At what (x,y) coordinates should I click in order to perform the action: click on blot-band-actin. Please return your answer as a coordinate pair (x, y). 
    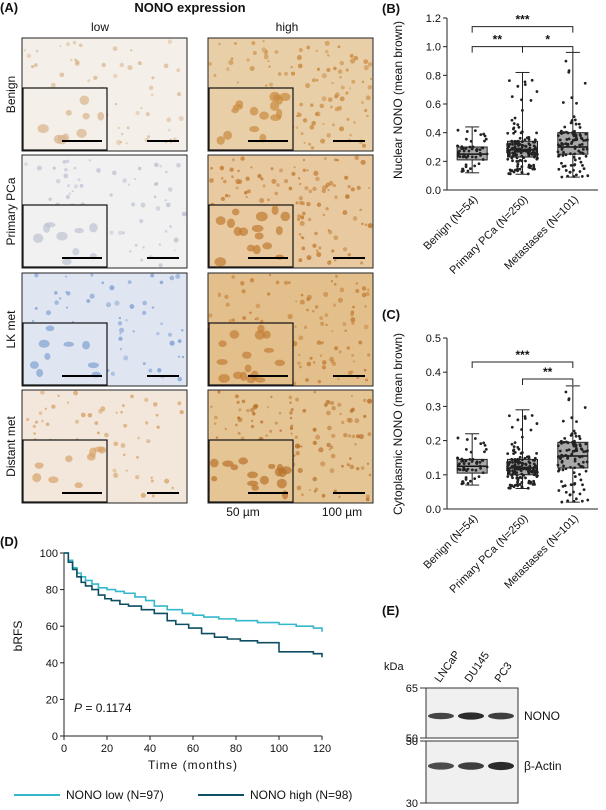
    Looking at the image, I should click on (471, 766).